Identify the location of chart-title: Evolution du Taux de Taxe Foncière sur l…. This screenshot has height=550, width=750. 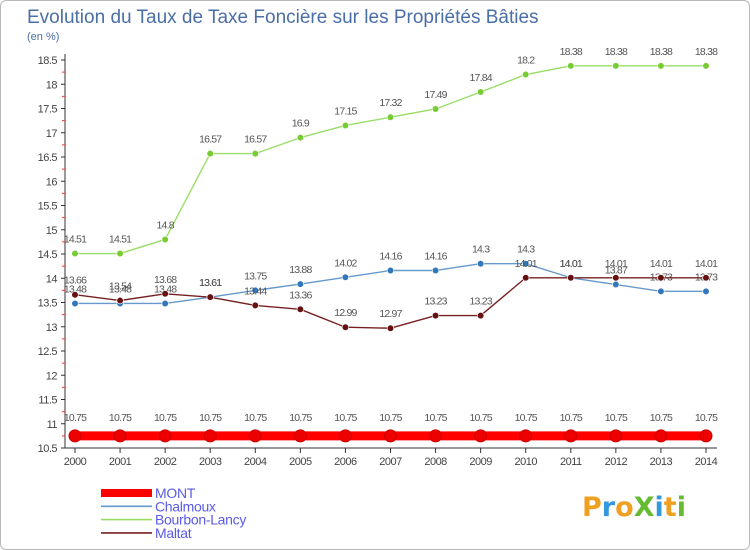
(283, 17).